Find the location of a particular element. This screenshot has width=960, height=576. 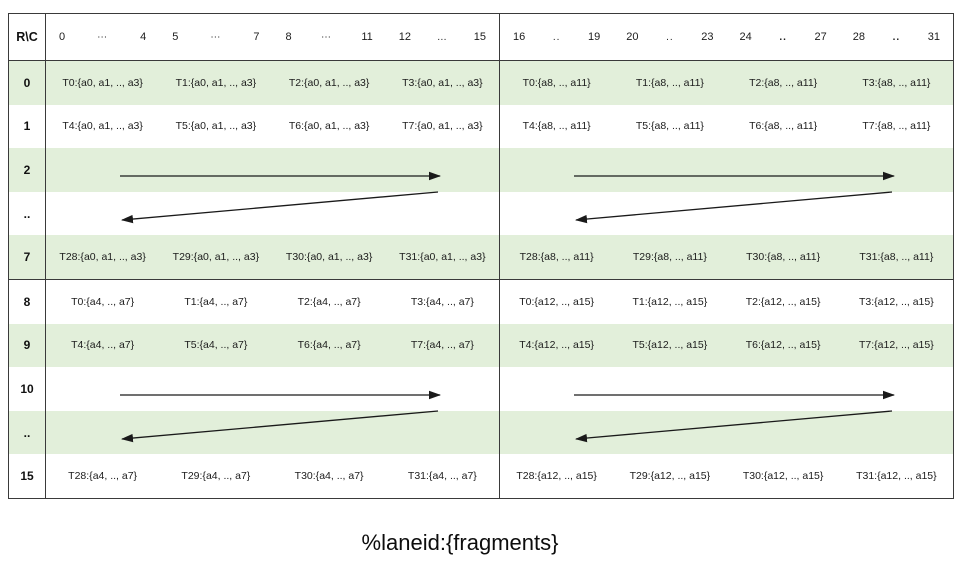

fragment-cell: T29:{a4, .., a7} is located at coordinates (216, 476).